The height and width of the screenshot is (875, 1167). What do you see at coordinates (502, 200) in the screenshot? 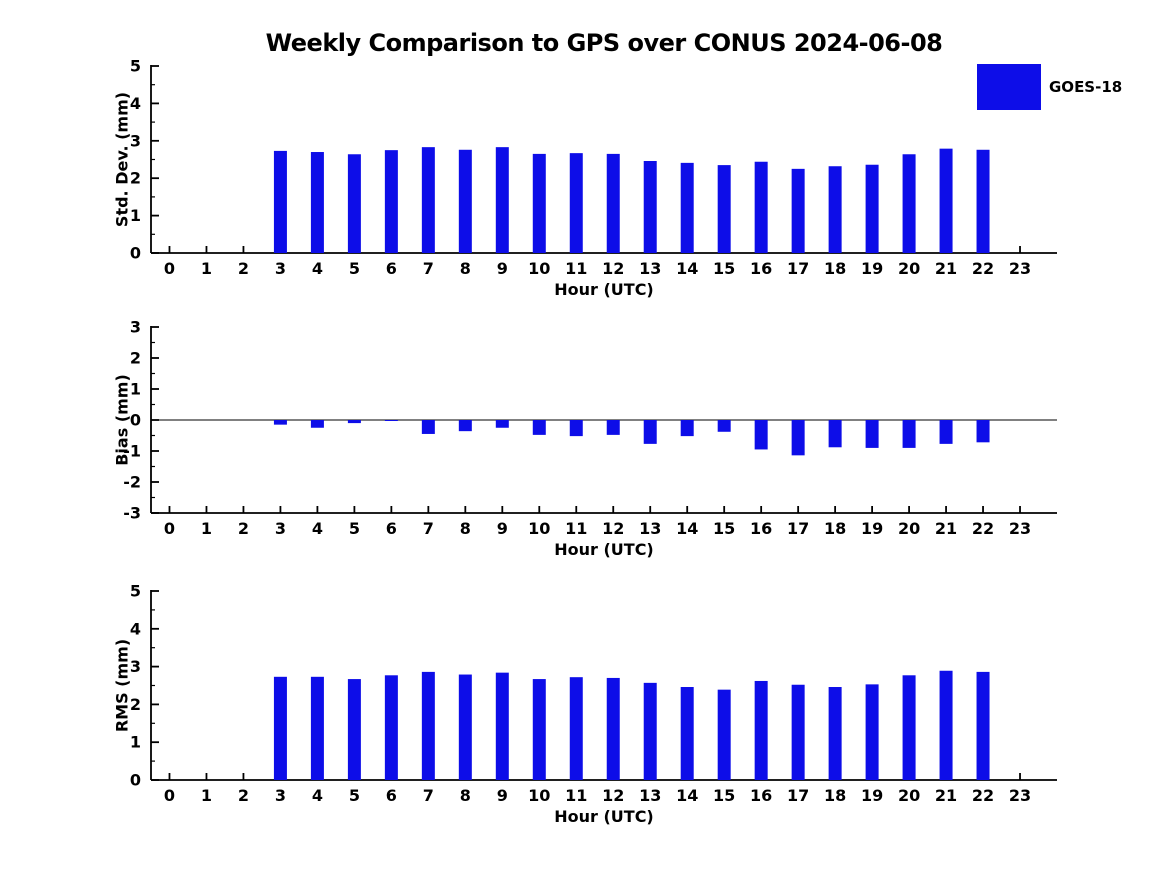
I see `bar-std-dev-h9` at bounding box center [502, 200].